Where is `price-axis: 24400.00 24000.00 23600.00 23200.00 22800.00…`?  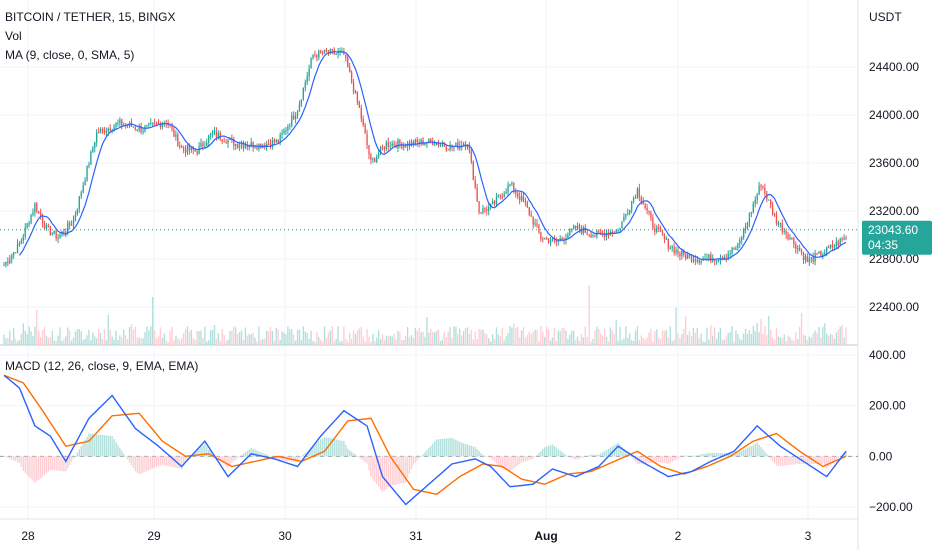
price-axis: 24400.00 24000.00 23600.00 23200.00 22800.00… is located at coordinates (894, 187).